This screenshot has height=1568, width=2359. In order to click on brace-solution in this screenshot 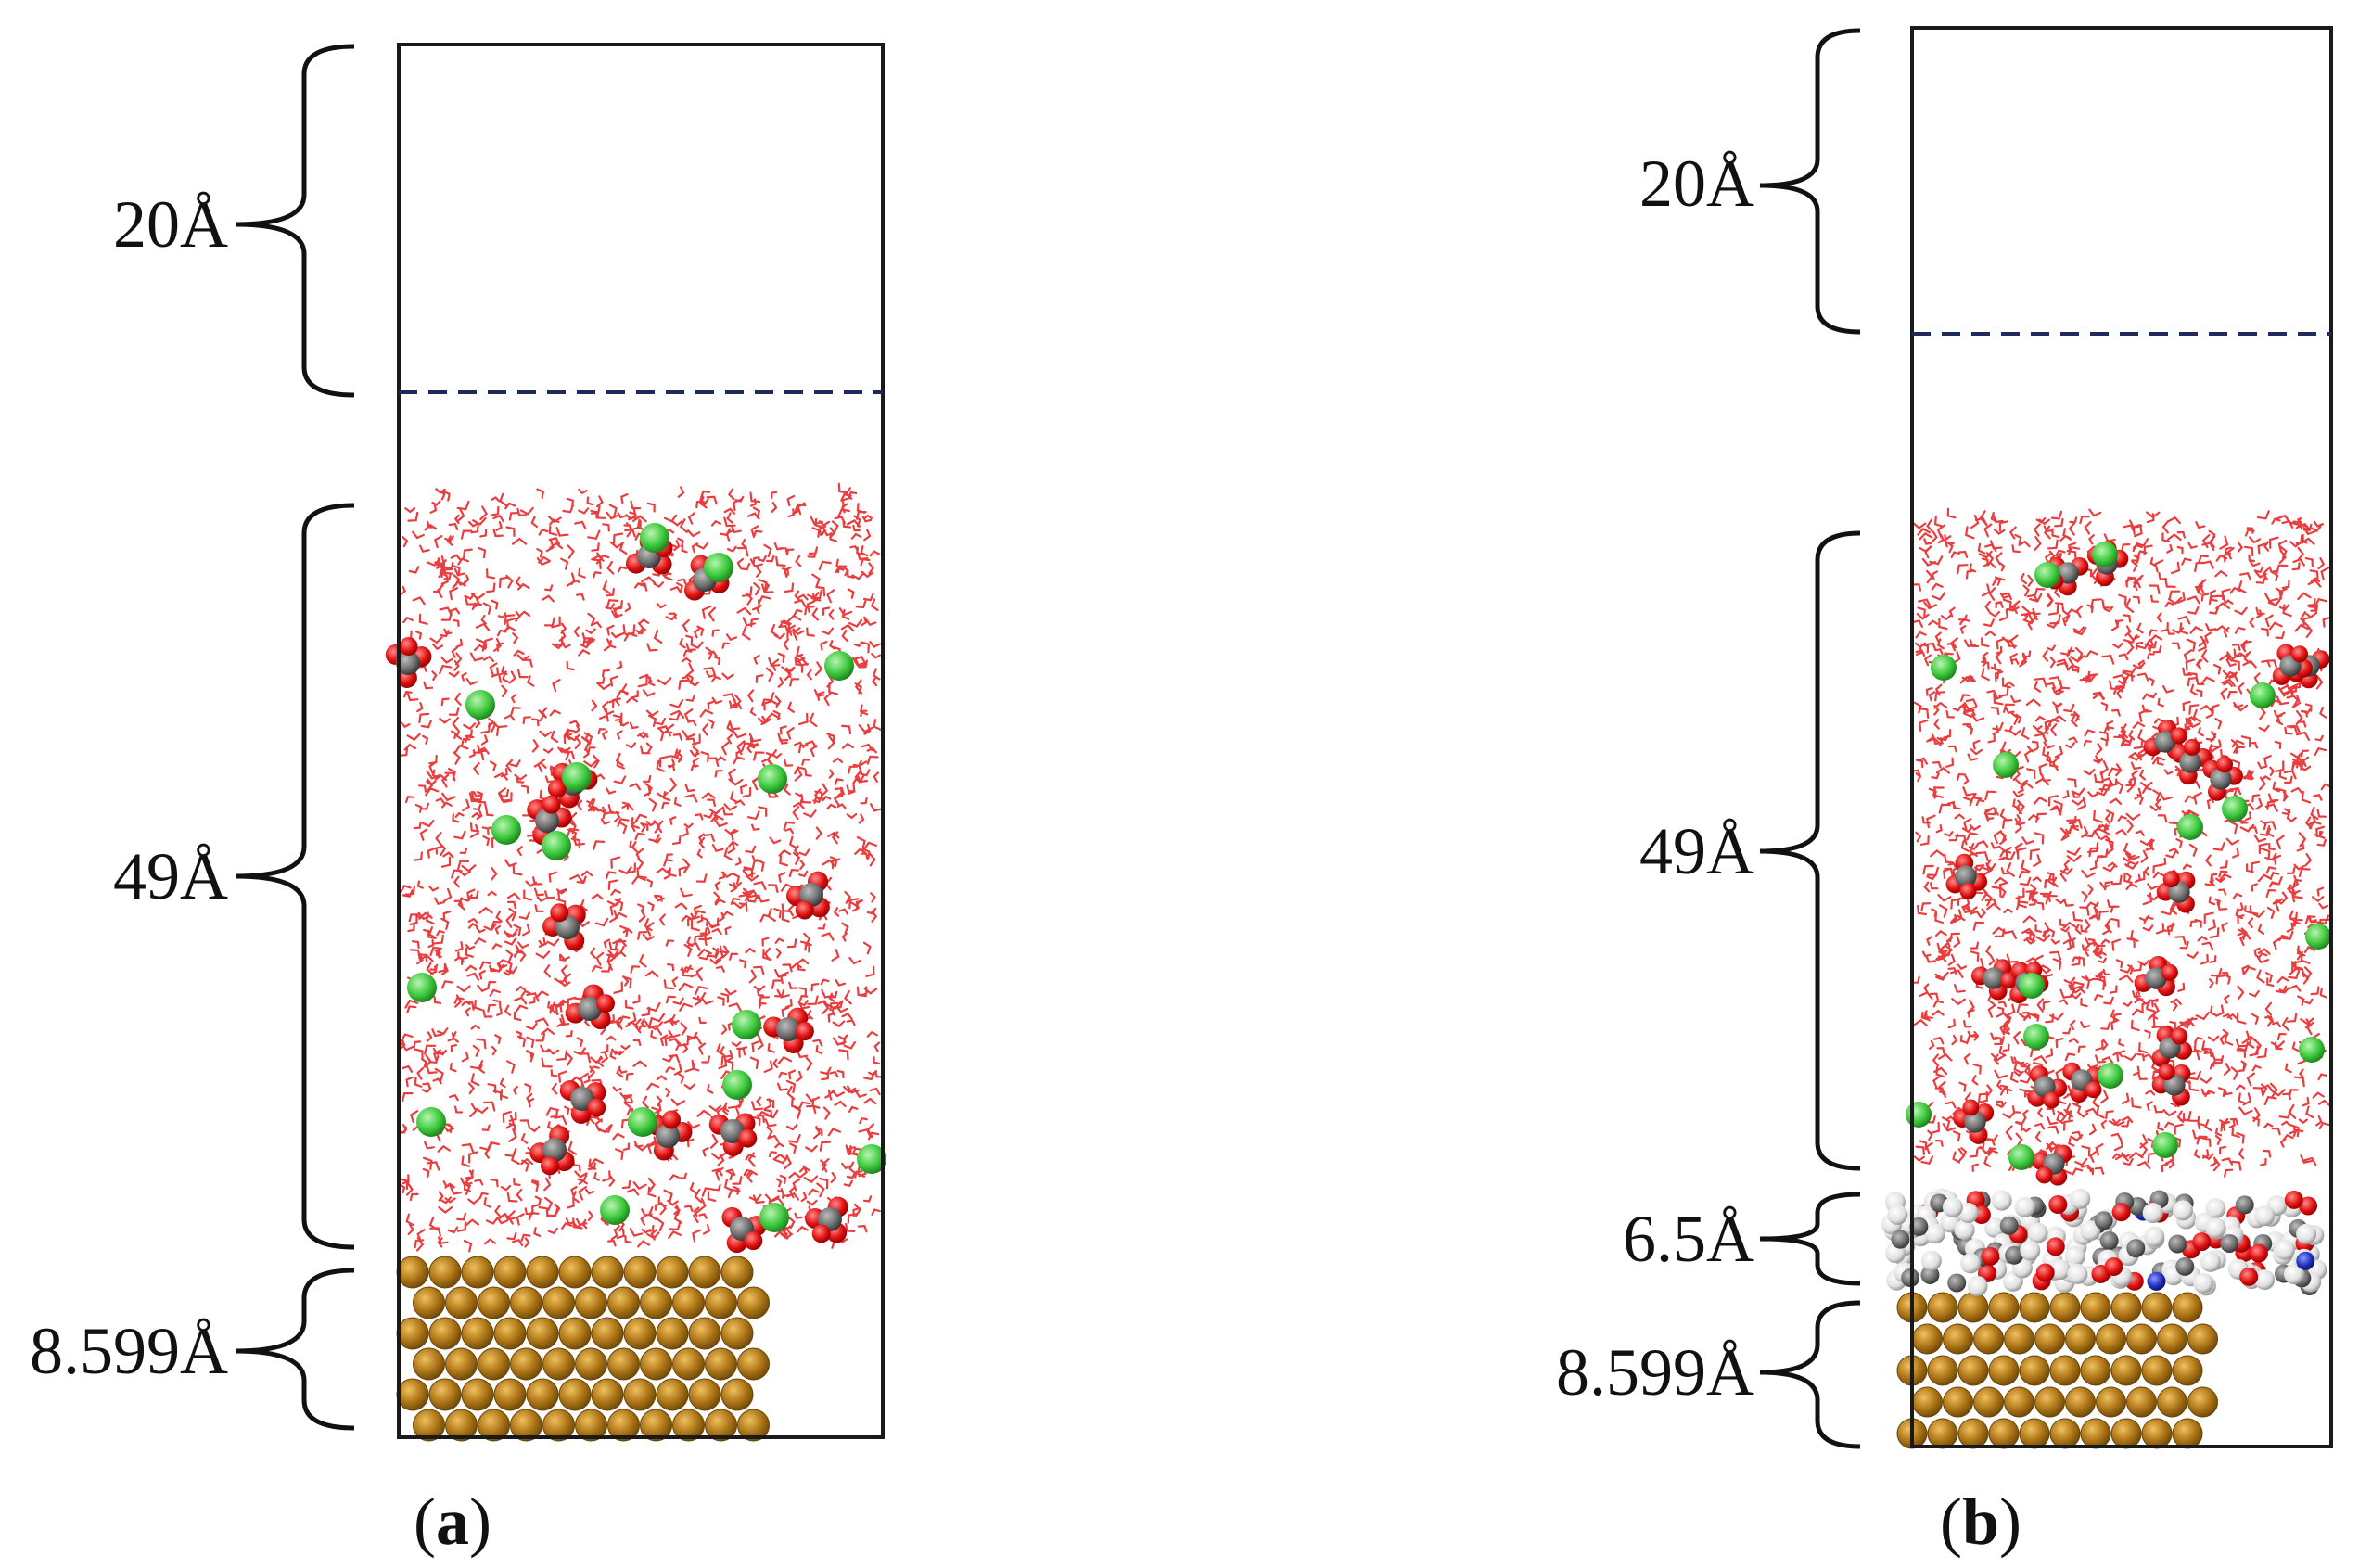, I will do `click(1810, 850)`.